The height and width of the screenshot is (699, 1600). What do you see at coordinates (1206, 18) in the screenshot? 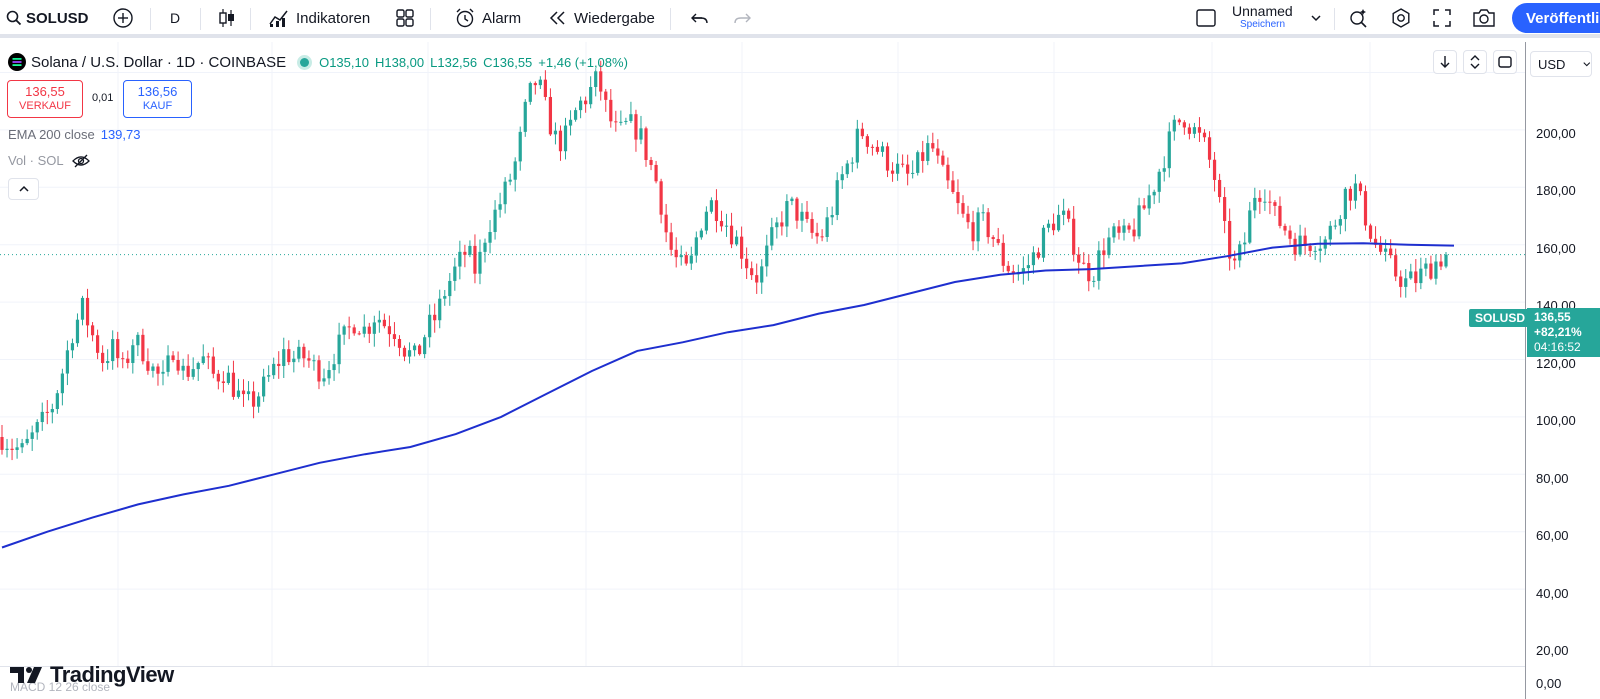
I see `layout-select-checkbox` at bounding box center [1206, 18].